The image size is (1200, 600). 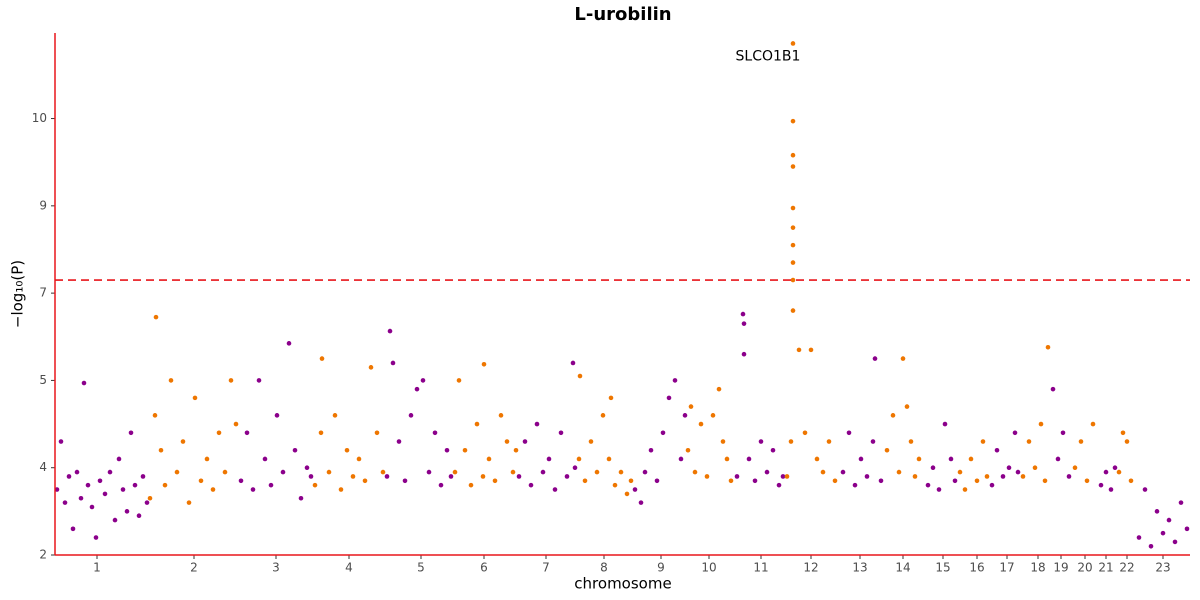 I want to click on x-tick-label: 21, so click(x=1105, y=568).